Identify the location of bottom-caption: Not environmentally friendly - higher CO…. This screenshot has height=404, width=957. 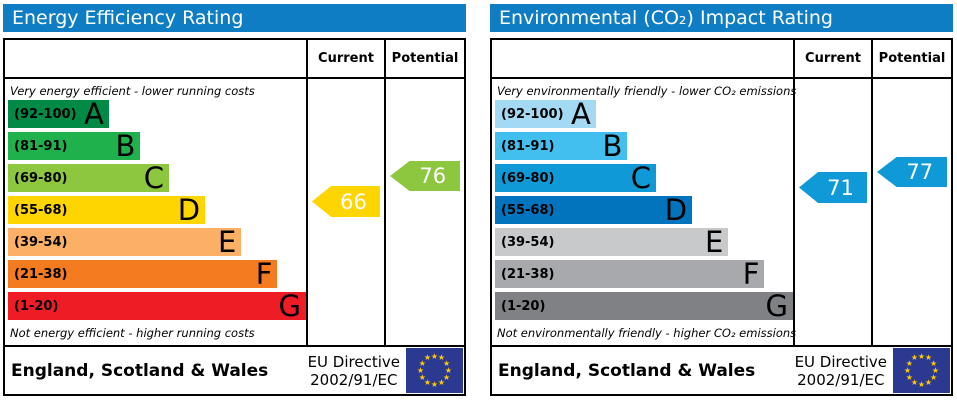
(647, 333).